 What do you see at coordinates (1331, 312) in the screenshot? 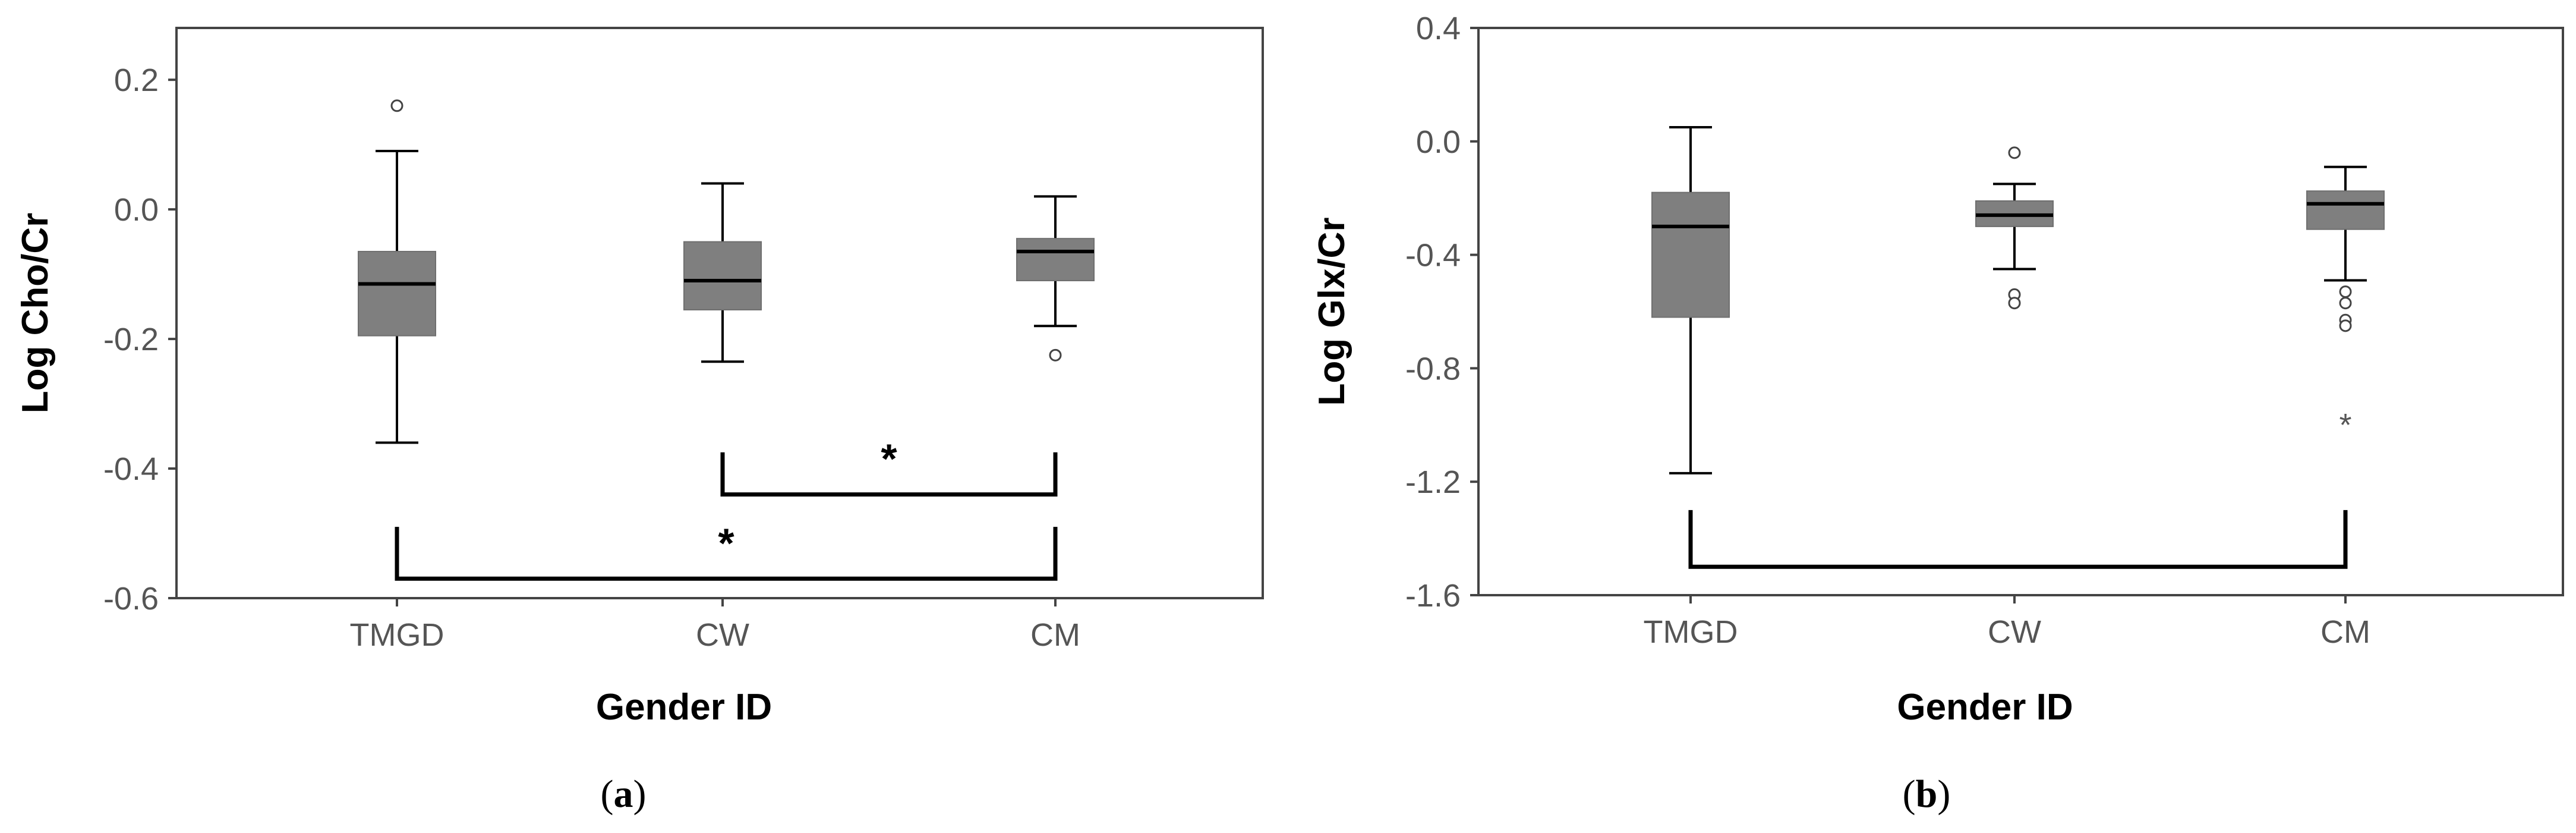
I see `panel-b-y-axis-title: Log Glx/Cr` at bounding box center [1331, 312].